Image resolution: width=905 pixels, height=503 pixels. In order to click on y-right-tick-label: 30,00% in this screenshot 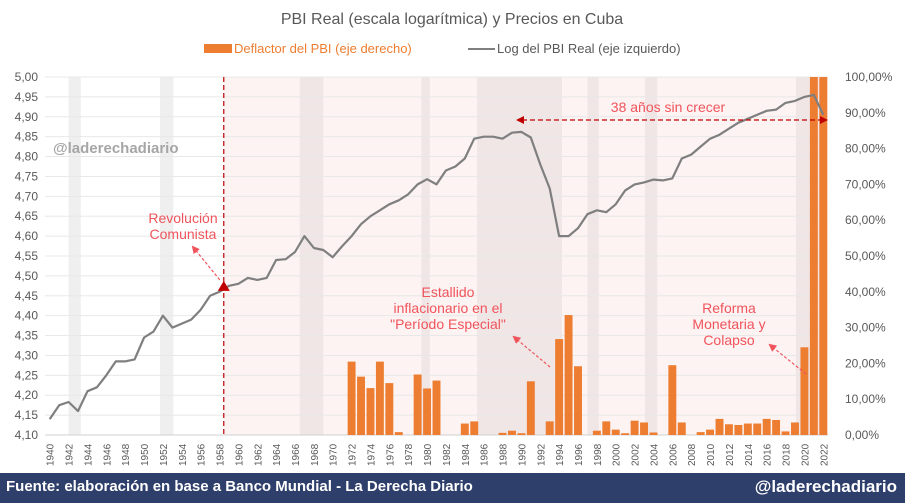, I will do `click(865, 328)`.